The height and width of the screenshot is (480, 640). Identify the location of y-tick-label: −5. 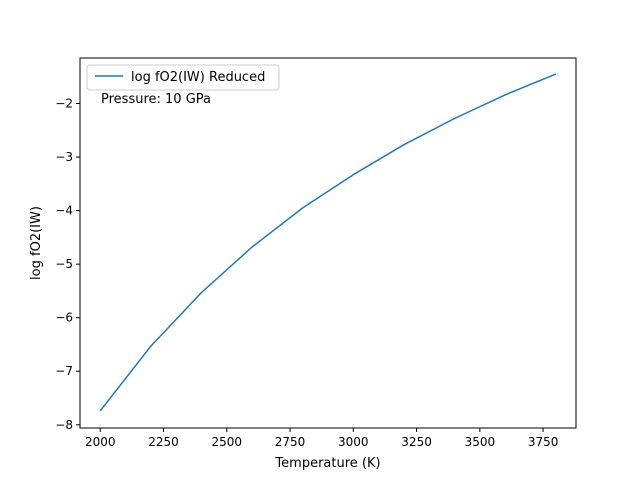
(64, 264).